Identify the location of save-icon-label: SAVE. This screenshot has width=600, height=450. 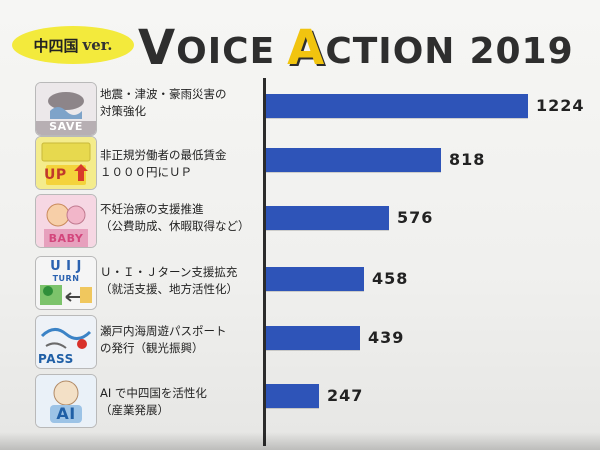
(66, 126).